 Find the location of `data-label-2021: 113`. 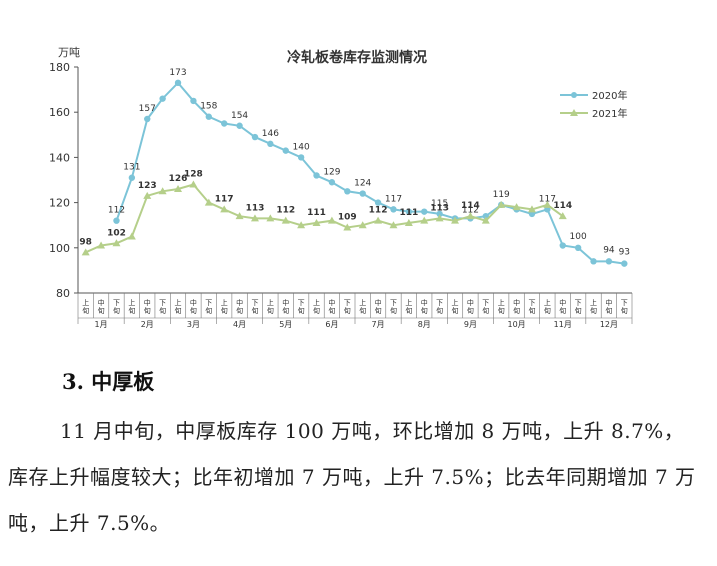

data-label-2021: 113 is located at coordinates (439, 208).